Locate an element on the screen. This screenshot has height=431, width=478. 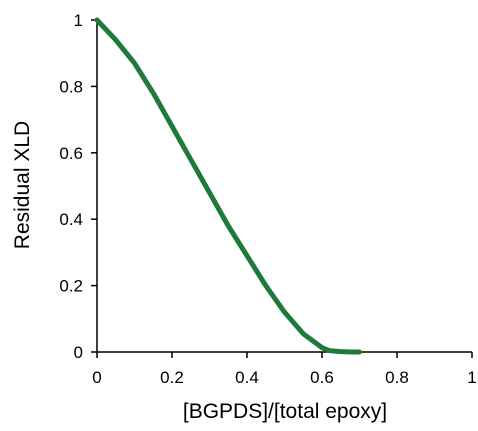
y-ticks: 0 0.2 0.4 0.6 0.8 1 is located at coordinates (78, 186).